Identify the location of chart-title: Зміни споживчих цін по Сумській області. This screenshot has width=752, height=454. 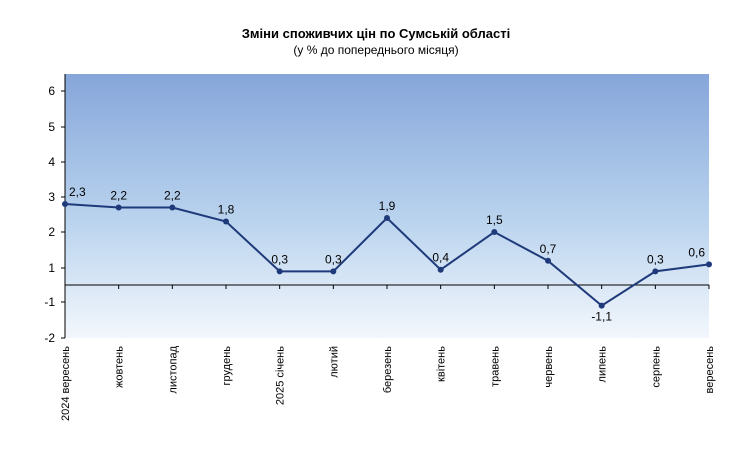
(376, 33).